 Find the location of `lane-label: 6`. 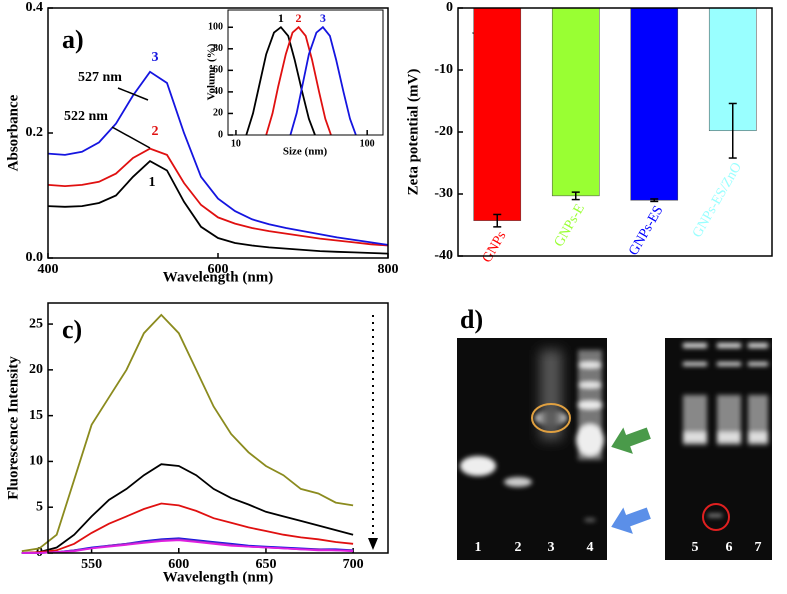

lane-label: 6 is located at coordinates (729, 547).